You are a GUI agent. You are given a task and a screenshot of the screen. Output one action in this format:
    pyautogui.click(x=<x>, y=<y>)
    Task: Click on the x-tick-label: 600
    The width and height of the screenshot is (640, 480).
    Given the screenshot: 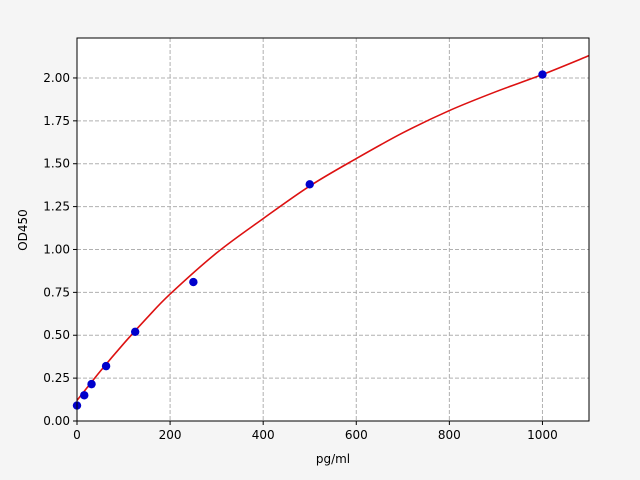 What is the action you would take?
    pyautogui.click(x=356, y=435)
    